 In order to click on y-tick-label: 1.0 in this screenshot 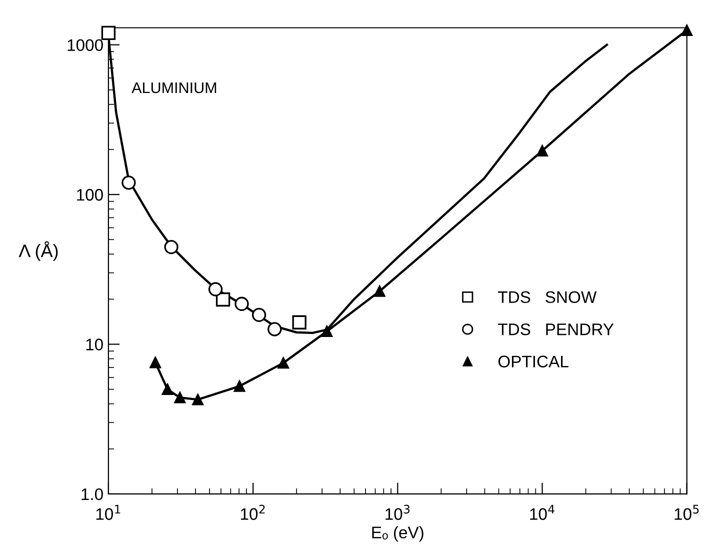, I will do `click(92, 494)`.